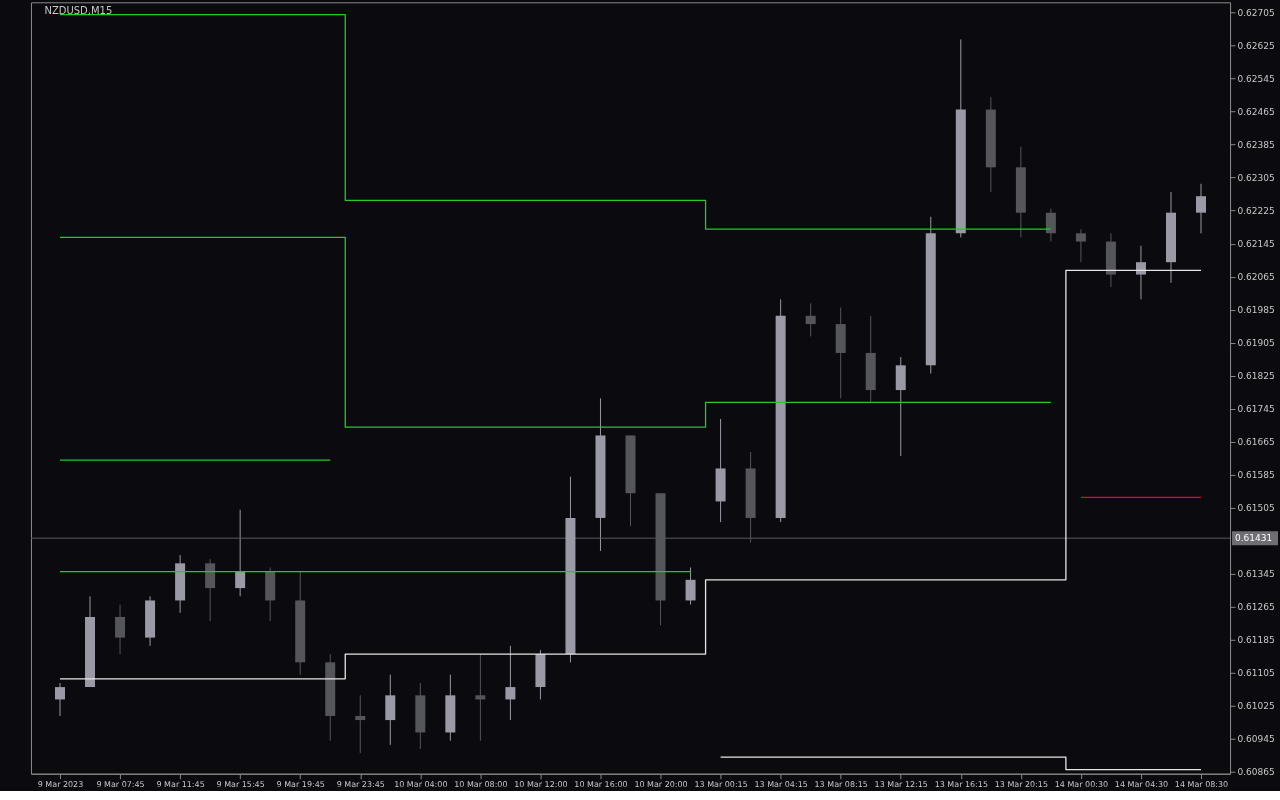 This screenshot has height=800, width=1280. What do you see at coordinates (1256, 508) in the screenshot?
I see `y-tick-label: 0.61505` at bounding box center [1256, 508].